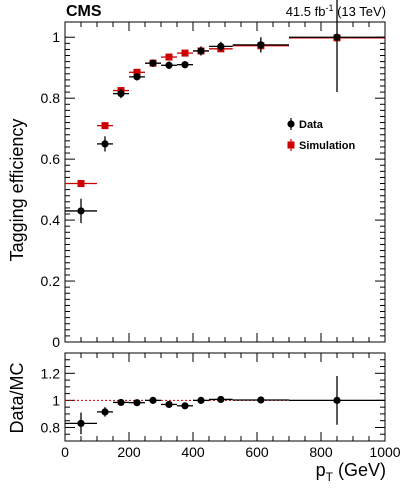  What do you see at coordinates (359, 470) in the screenshot?
I see `x-axis-title-unit: (GeV)` at bounding box center [359, 470].